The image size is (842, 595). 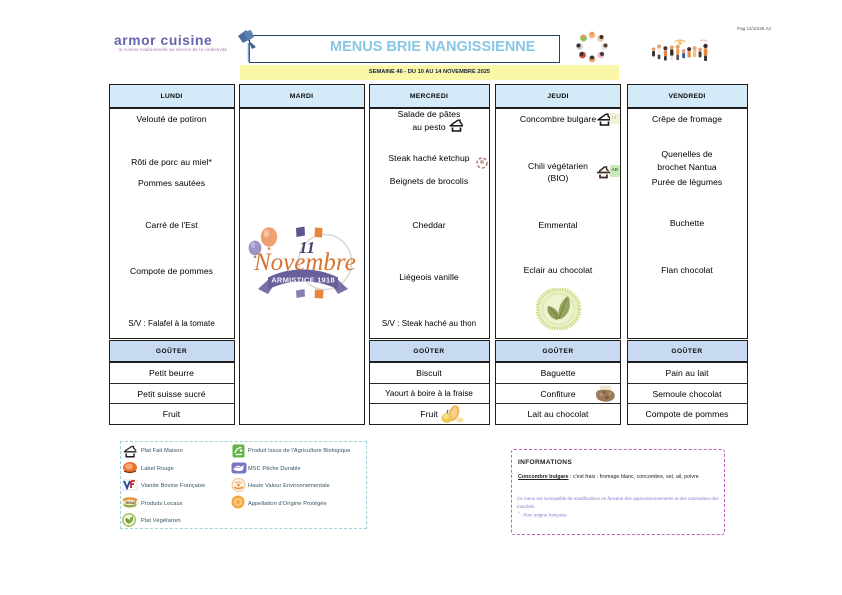 What do you see at coordinates (307, 247) in the screenshot?
I see `svg-text: 11` at bounding box center [307, 247].